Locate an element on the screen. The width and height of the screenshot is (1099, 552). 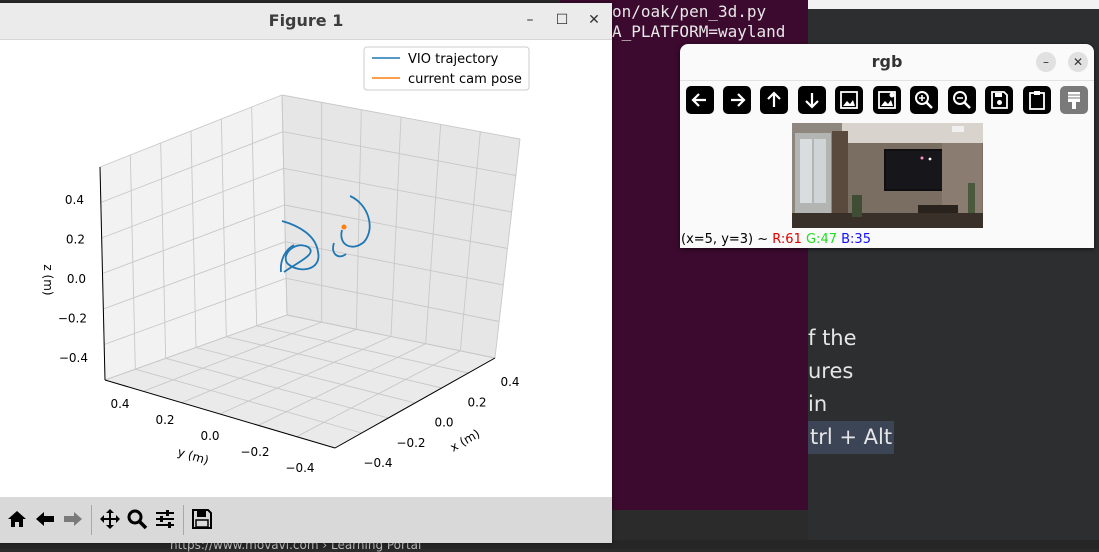
z-tick-label: 0.0 is located at coordinates (76, 279).